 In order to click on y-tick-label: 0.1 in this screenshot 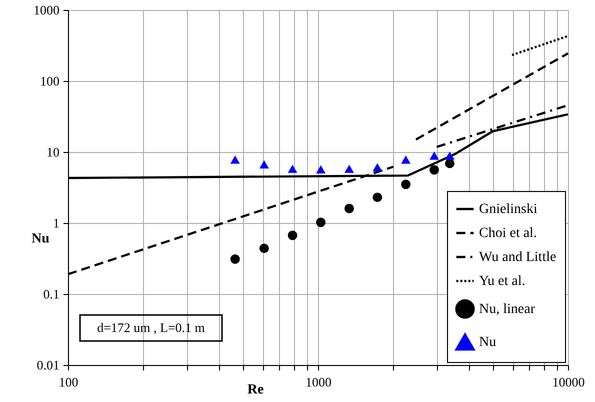, I will do `click(51, 294)`.